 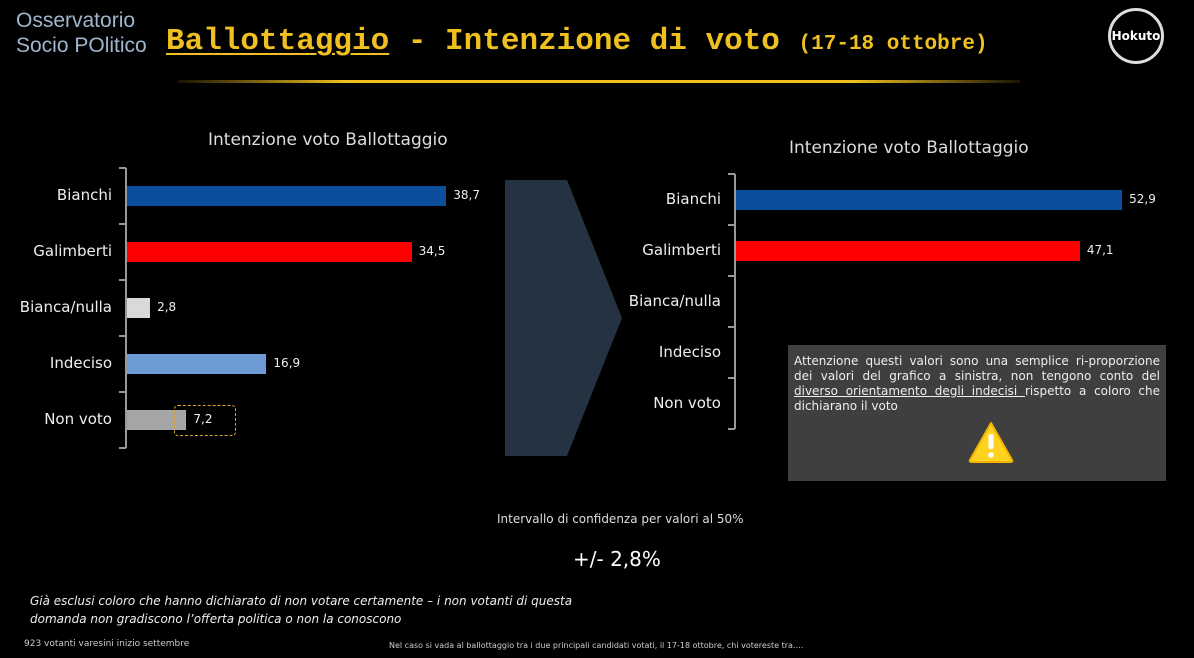 What do you see at coordinates (466, 195) in the screenshot?
I see `value-label: 38,7` at bounding box center [466, 195].